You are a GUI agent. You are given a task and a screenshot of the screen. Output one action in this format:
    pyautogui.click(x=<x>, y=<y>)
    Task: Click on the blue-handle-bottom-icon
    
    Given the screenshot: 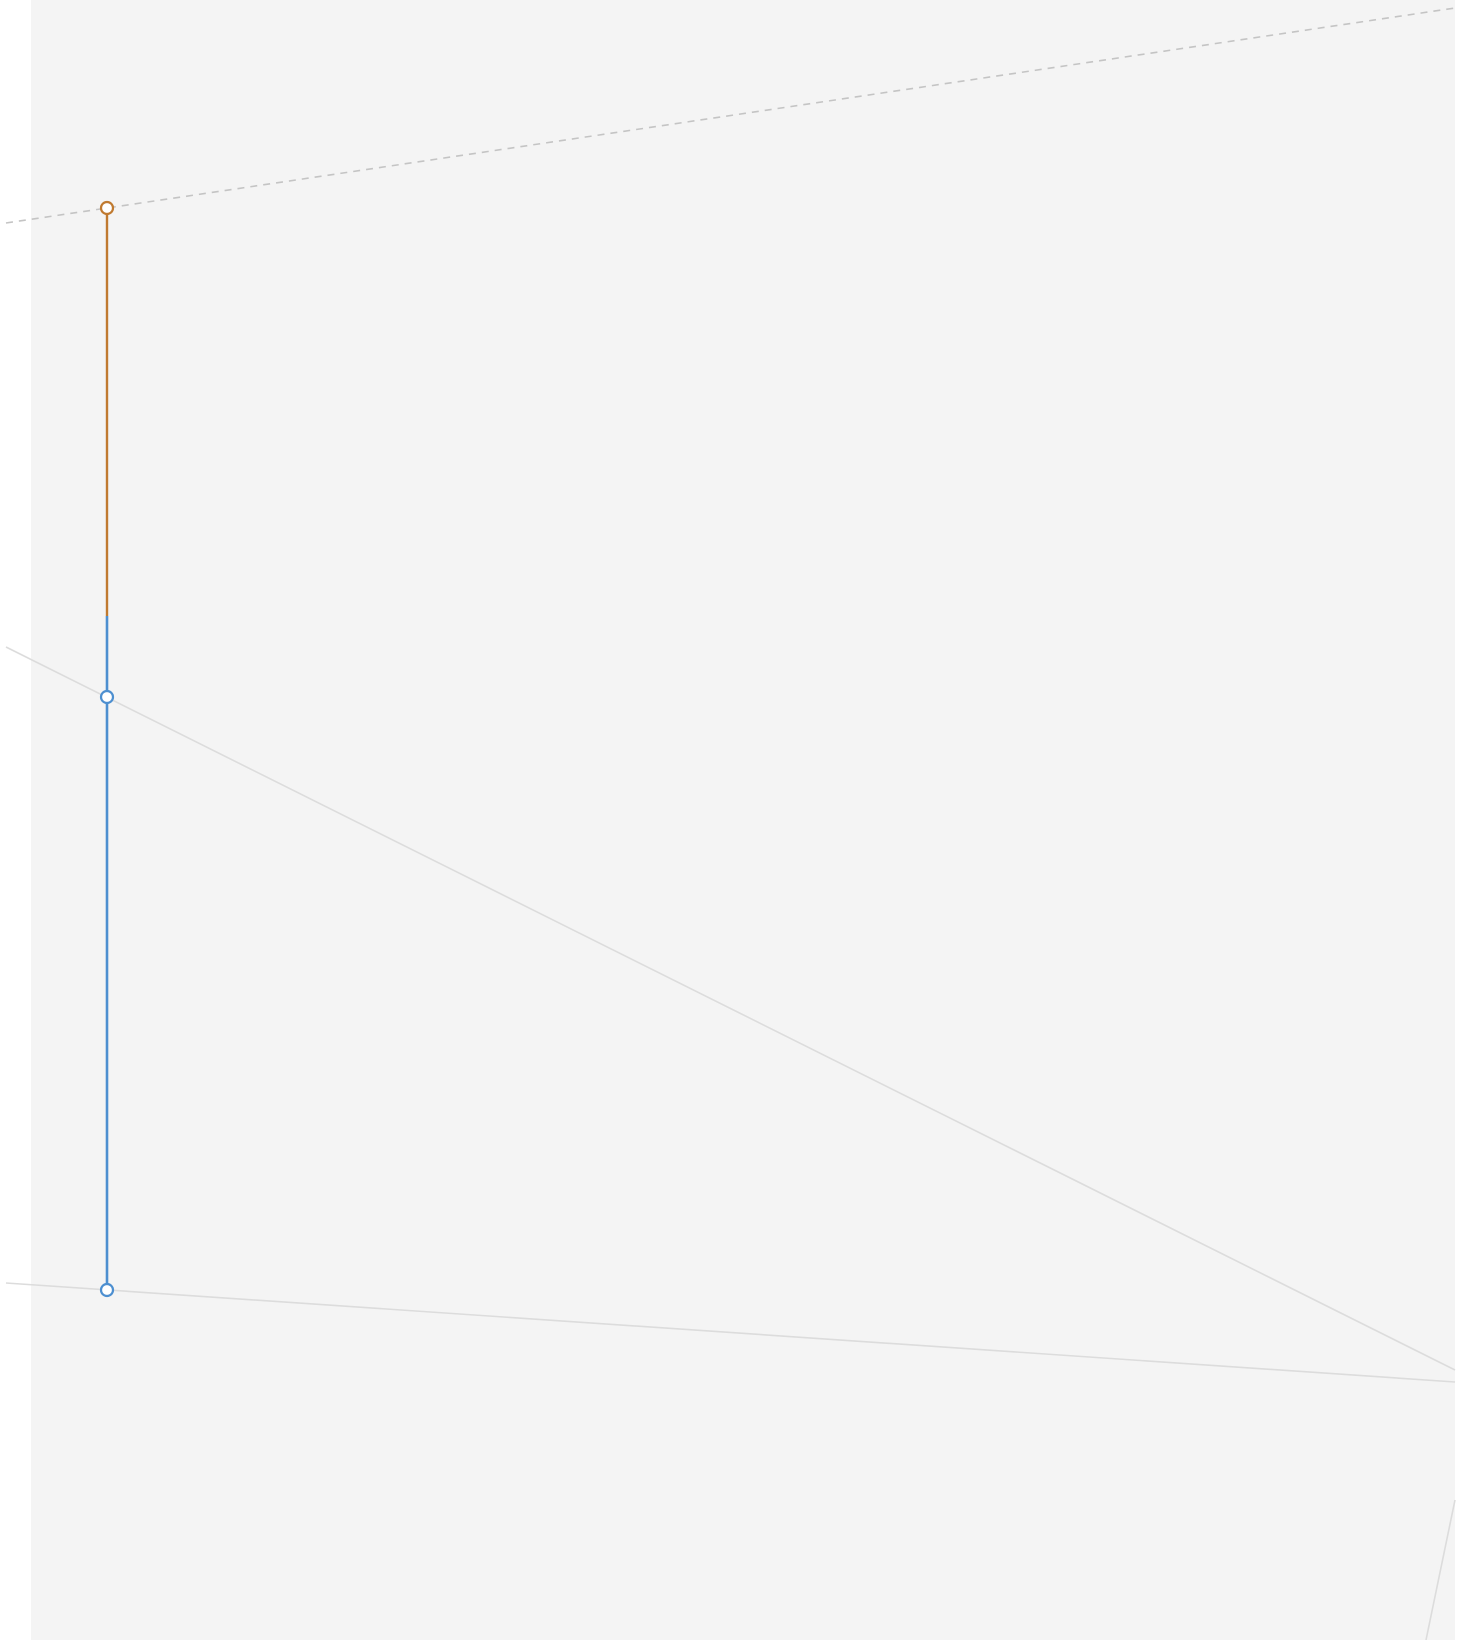 What is the action you would take?
    pyautogui.click(x=107, y=1290)
    